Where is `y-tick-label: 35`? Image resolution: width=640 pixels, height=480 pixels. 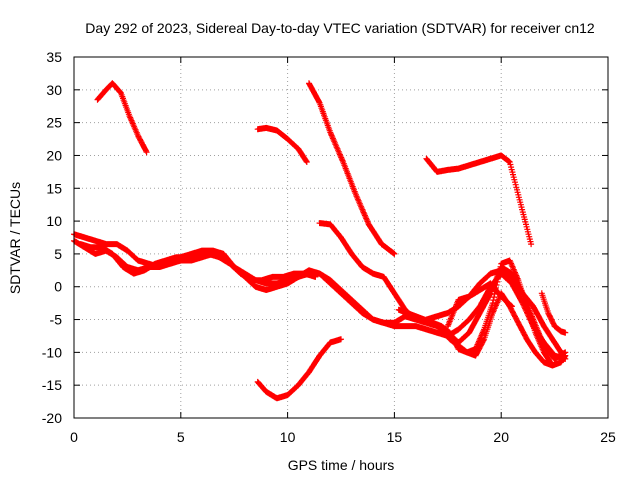
y-tick-label: 35 is located at coordinates (54, 57).